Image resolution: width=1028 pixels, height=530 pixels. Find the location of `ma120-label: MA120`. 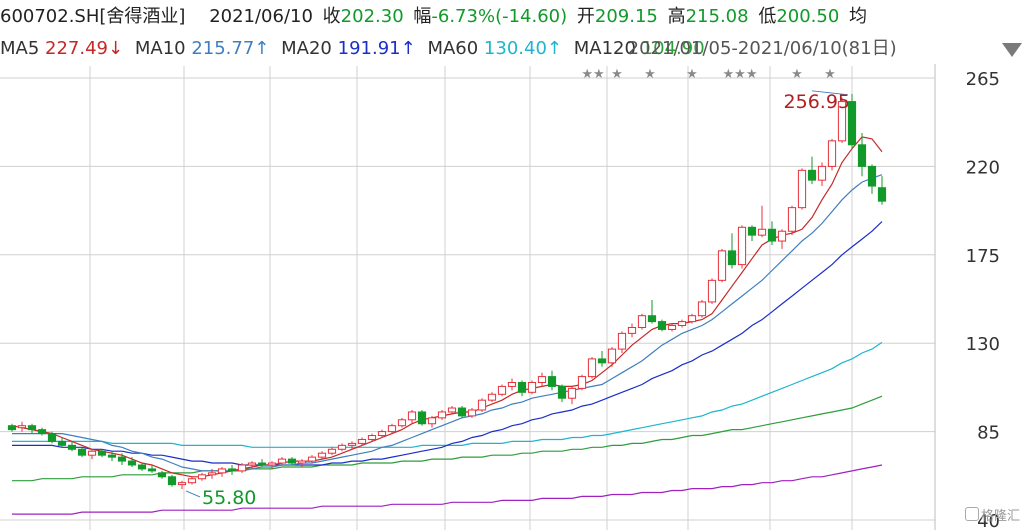

ma120-label: MA120 is located at coordinates (604, 48).